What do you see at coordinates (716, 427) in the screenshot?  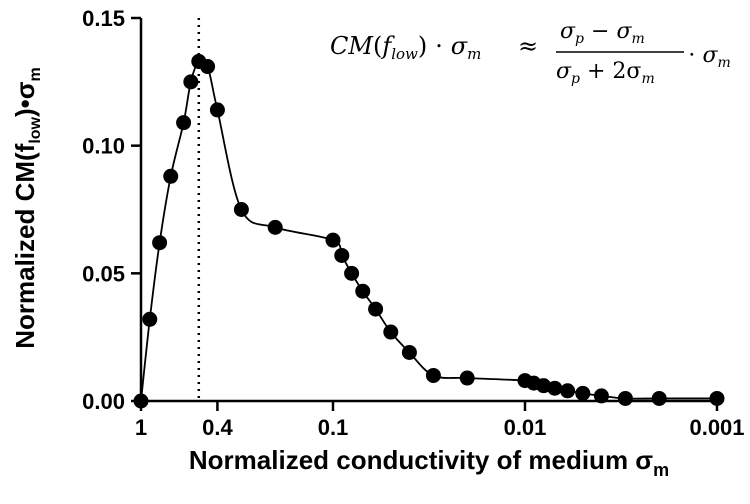 I see `x-tick-label: 0.001` at bounding box center [716, 427].